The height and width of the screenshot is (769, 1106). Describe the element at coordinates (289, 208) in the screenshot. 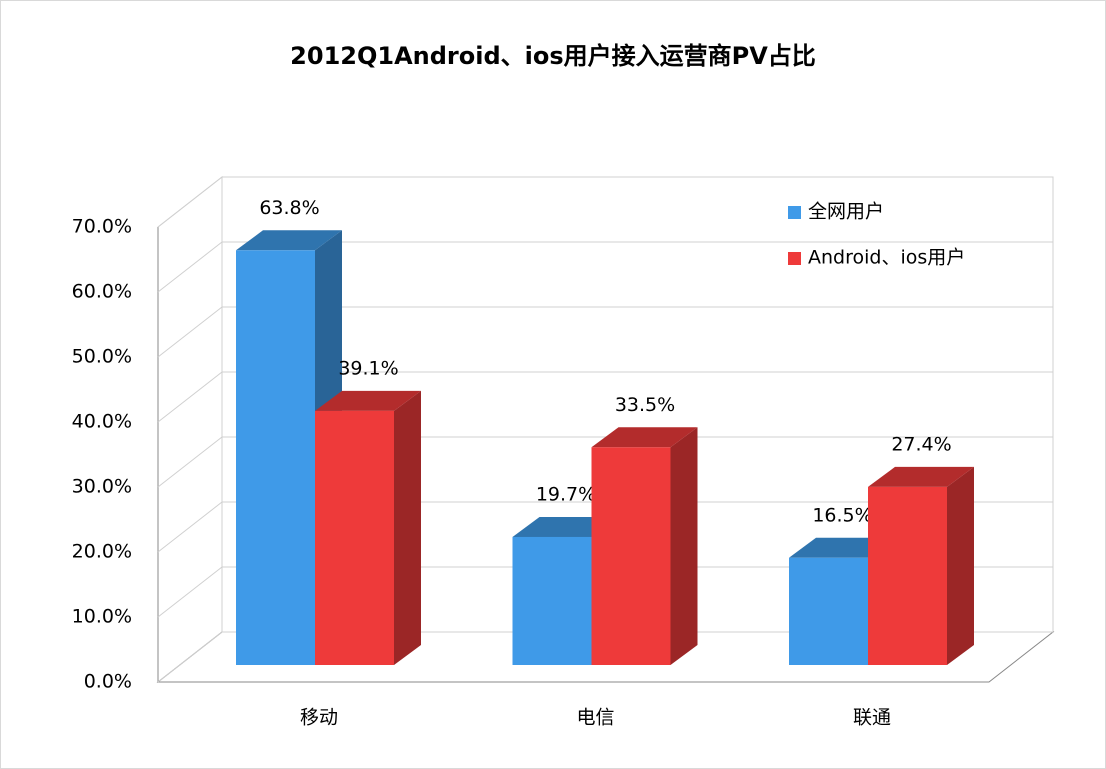

I see `value-label: 63.8%` at that location.